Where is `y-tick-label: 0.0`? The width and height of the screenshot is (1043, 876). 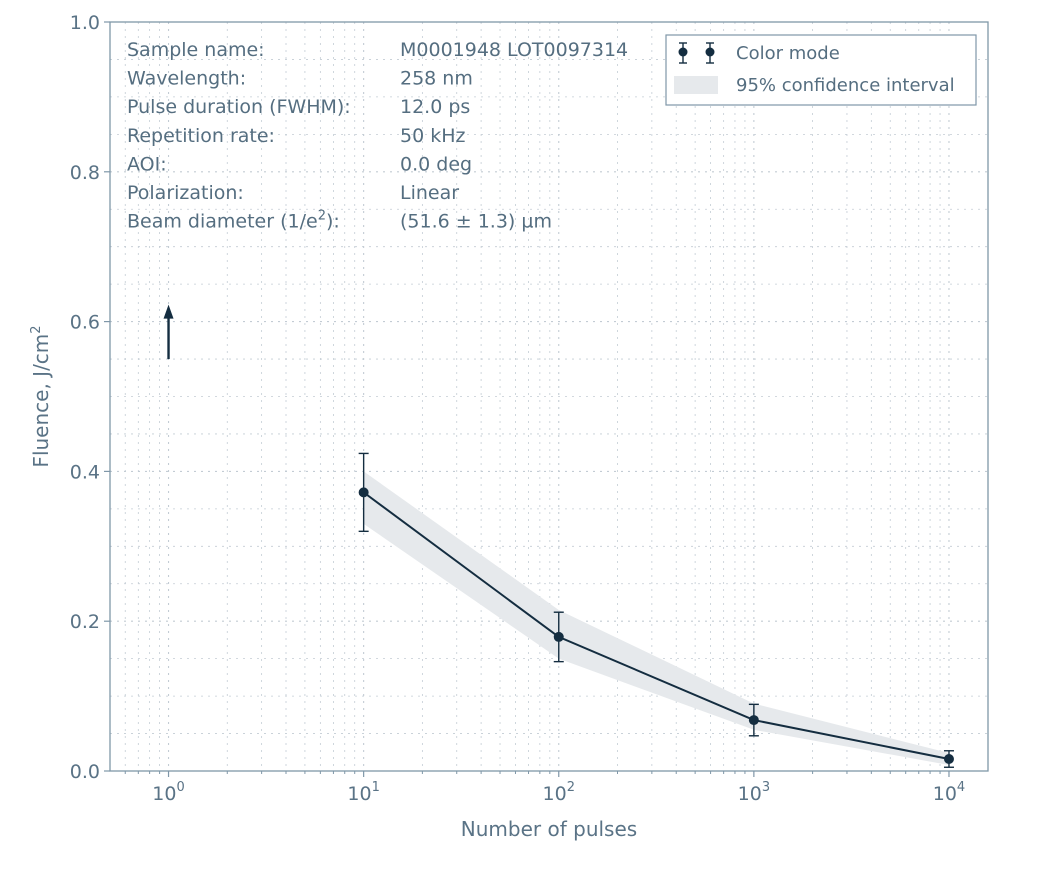 y-tick-label: 0.0 is located at coordinates (85, 772).